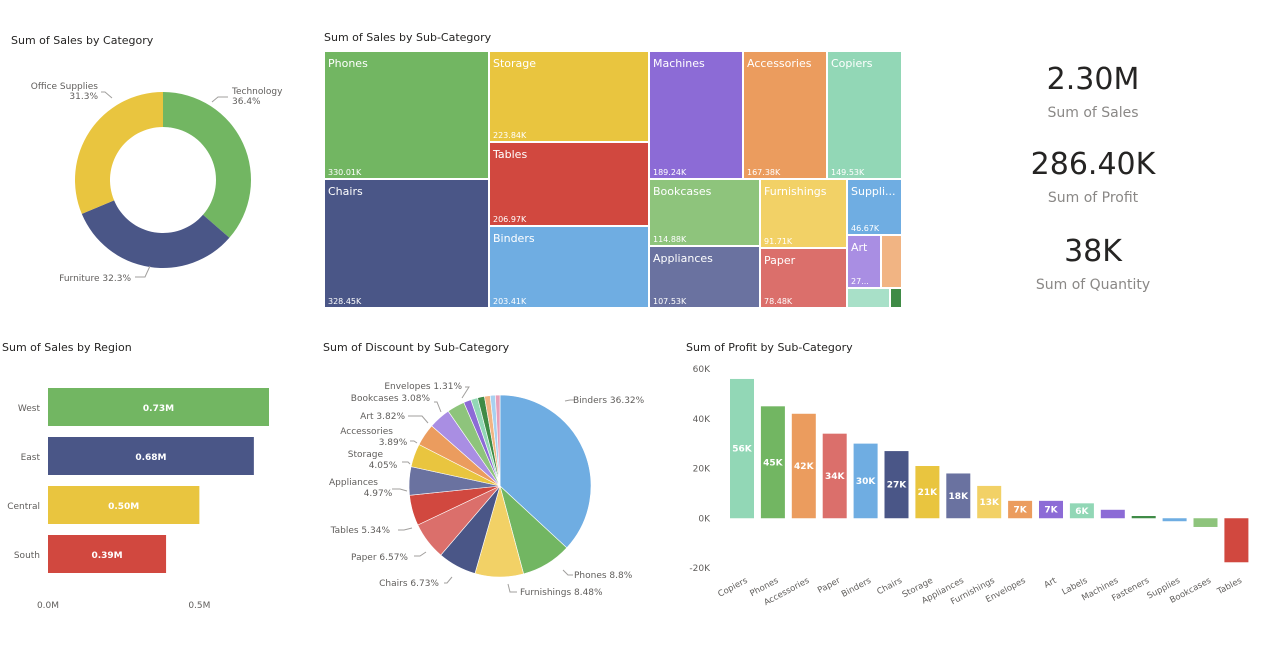 The image size is (1280, 662). I want to click on discount-title: Sum of Discount by Sub-Category, so click(416, 347).